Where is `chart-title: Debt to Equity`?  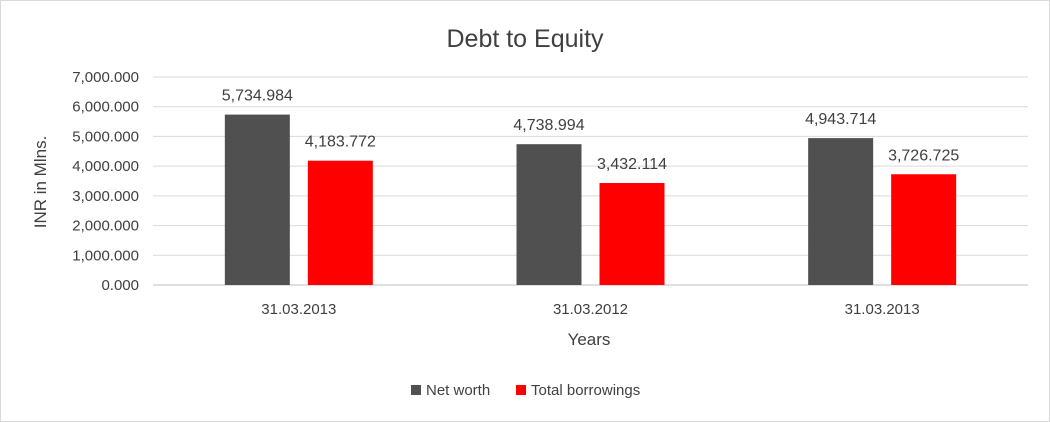
chart-title: Debt to Equity is located at coordinates (525, 39).